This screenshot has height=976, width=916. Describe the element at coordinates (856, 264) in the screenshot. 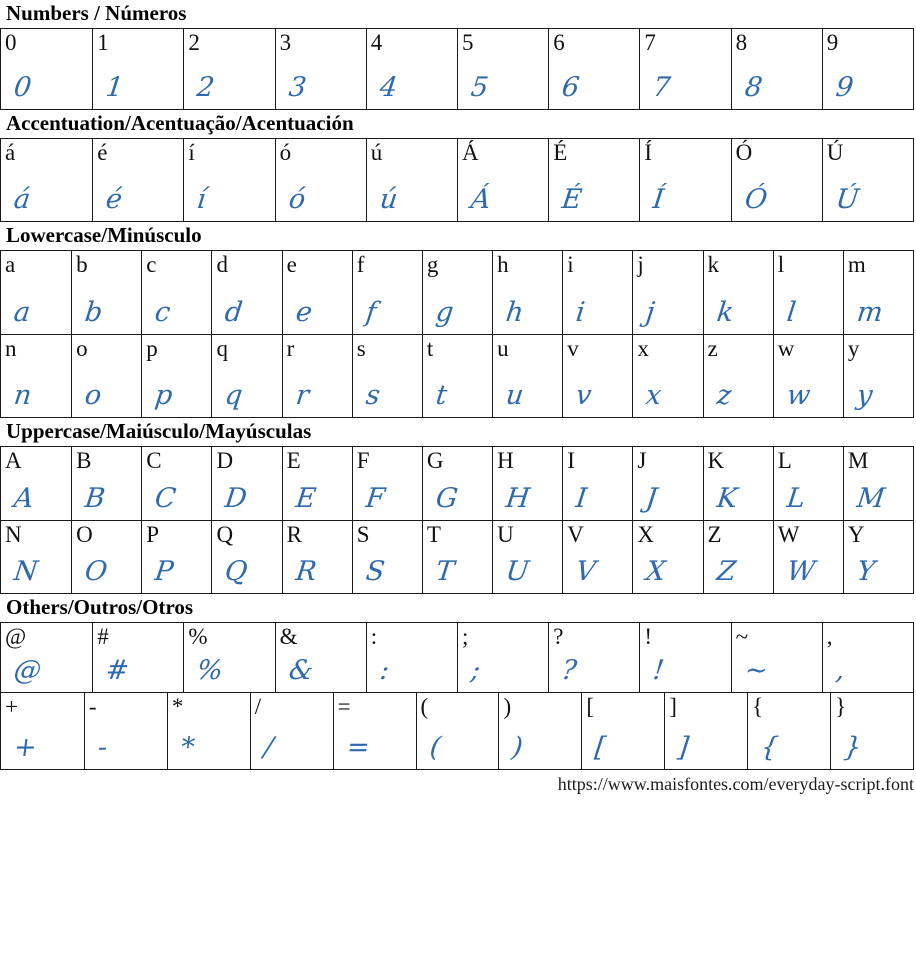

I see `reference-character: m` at that location.